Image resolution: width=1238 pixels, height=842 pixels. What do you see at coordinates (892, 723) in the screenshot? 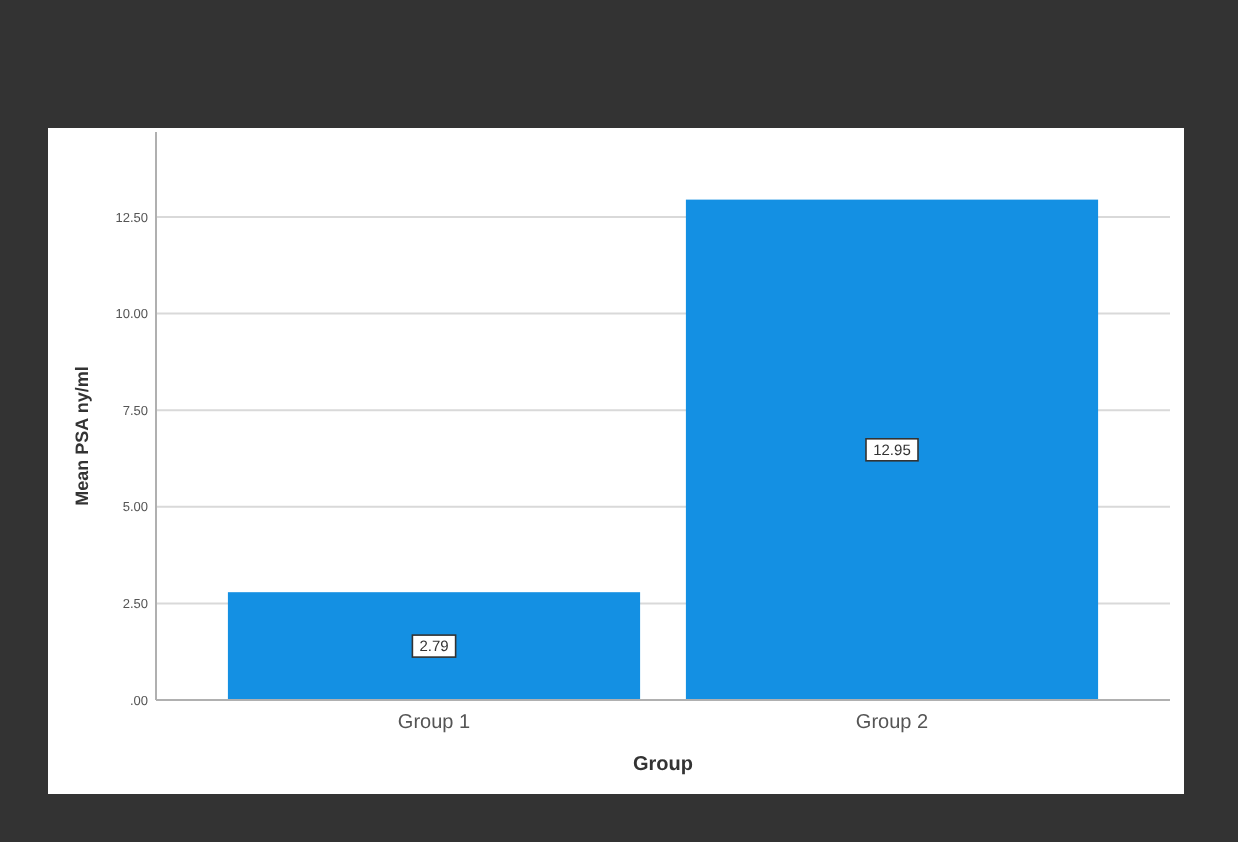
I see `x-tick-label: Group 2` at bounding box center [892, 723].